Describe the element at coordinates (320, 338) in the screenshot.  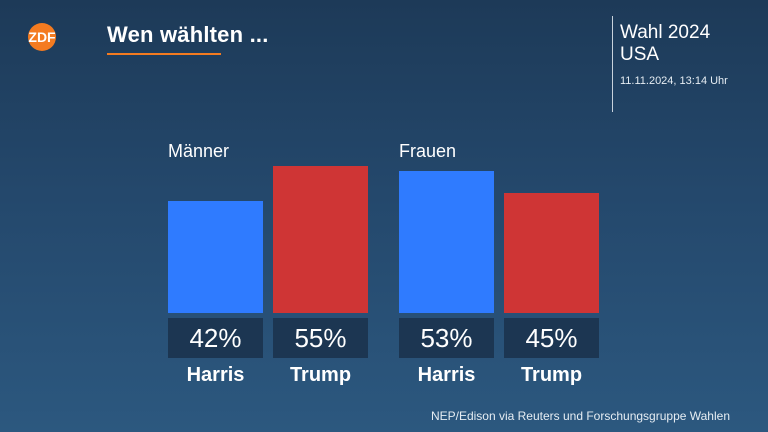
I see `value-label-männer-trump: 55%` at that location.